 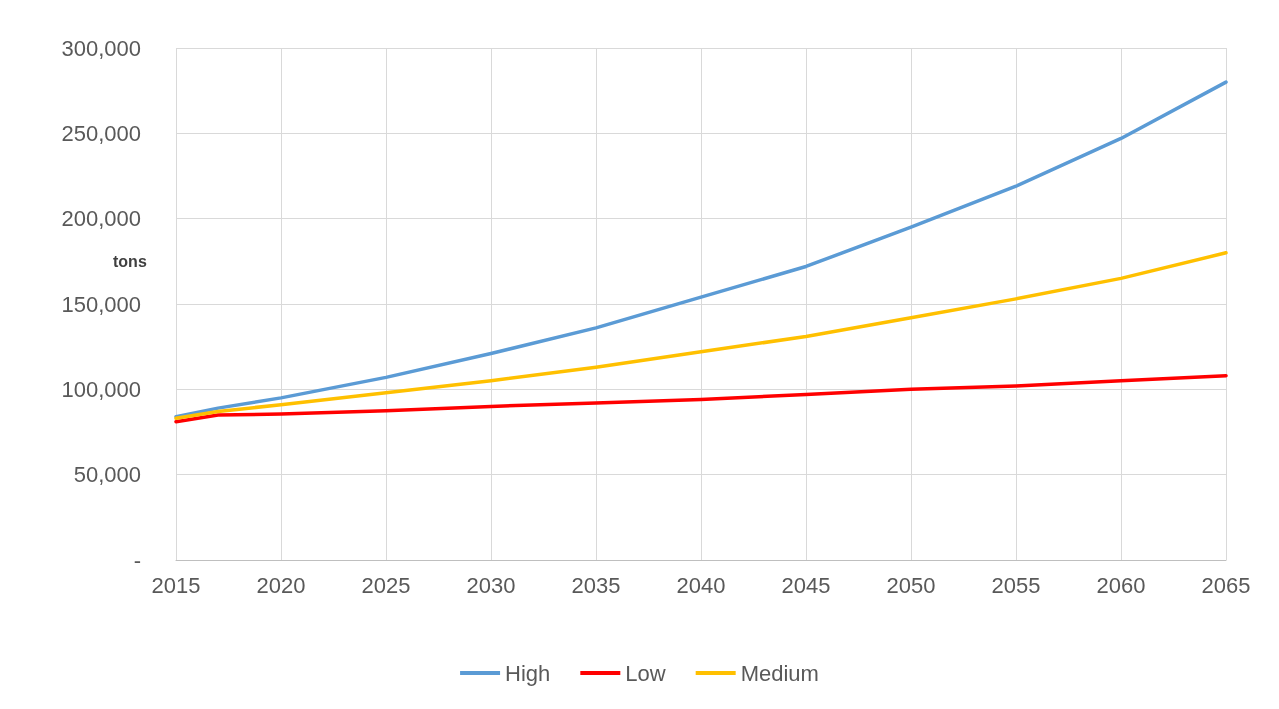 What do you see at coordinates (645, 673) in the screenshot?
I see `legend-label: Low` at bounding box center [645, 673].